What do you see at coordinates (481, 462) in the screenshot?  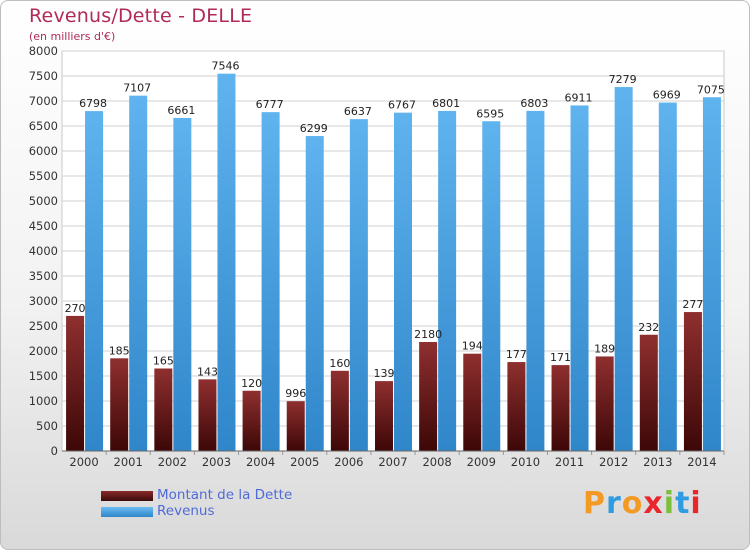 I see `x-tick-label: 2009` at bounding box center [481, 462].